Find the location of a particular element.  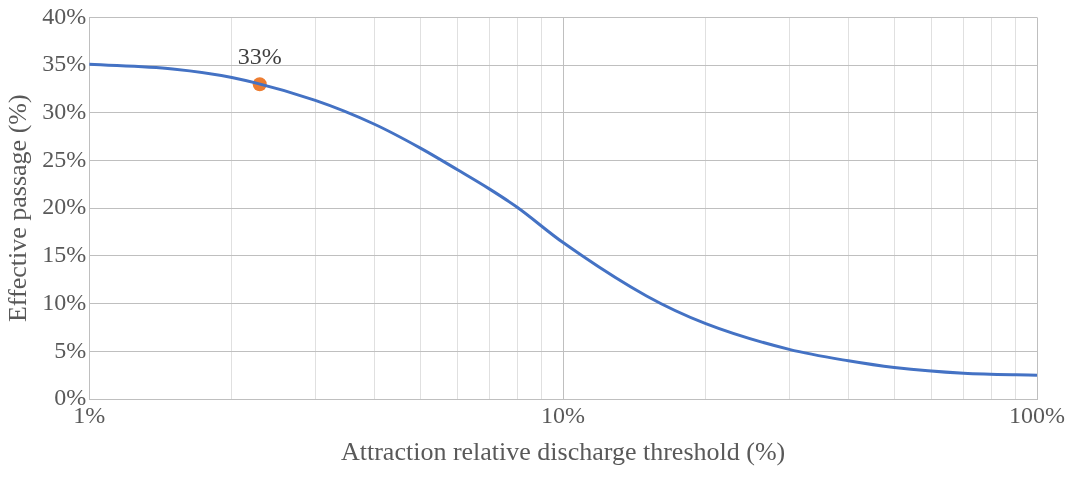

y-tick-label: 35% is located at coordinates (64, 63).